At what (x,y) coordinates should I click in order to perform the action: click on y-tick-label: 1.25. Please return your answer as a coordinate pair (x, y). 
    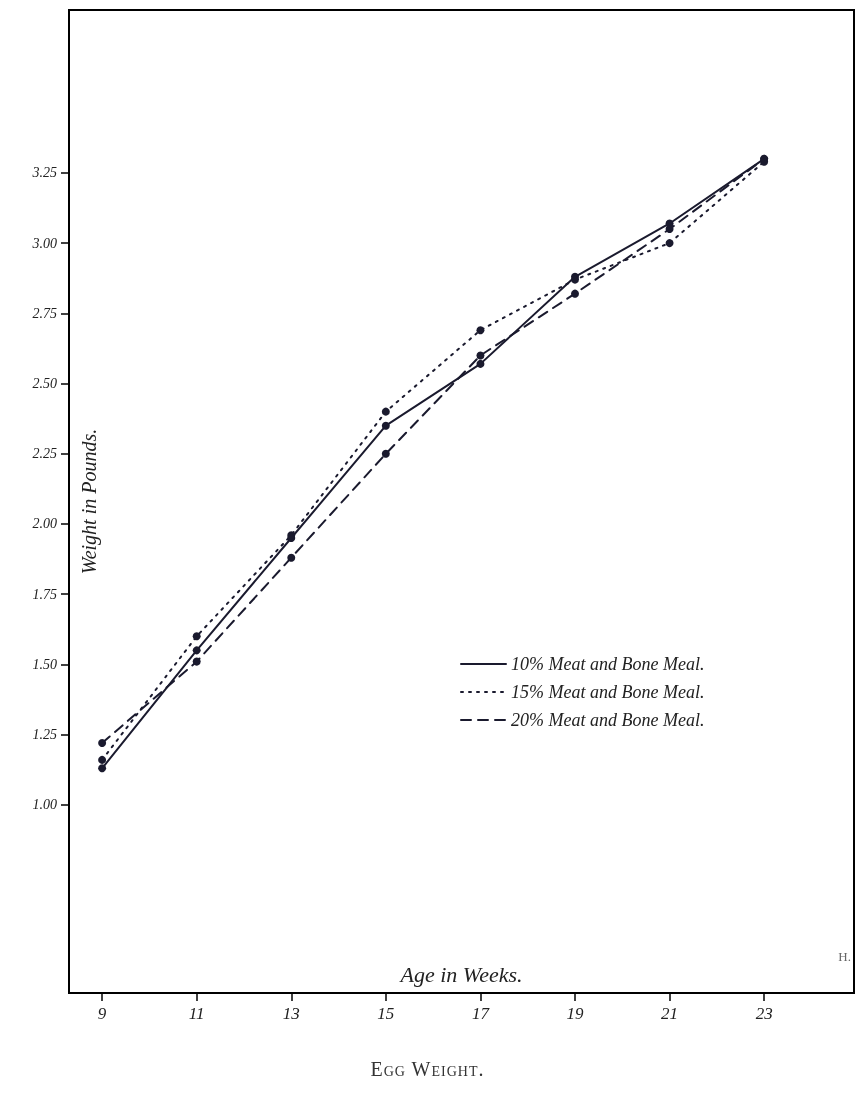
    Looking at the image, I should click on (44, 735).